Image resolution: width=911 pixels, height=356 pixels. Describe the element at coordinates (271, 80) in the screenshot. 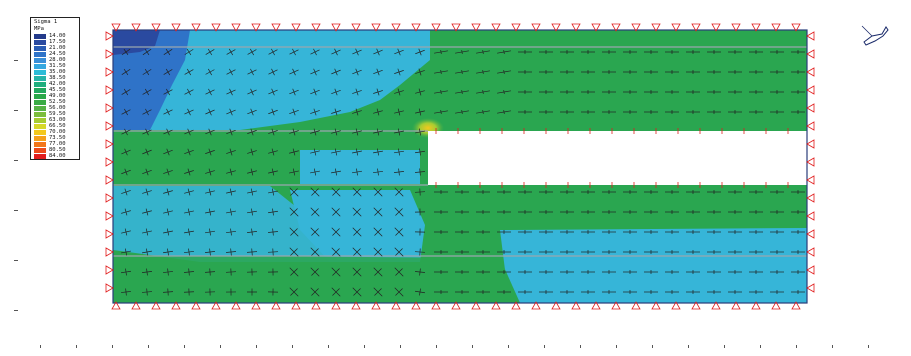

I see `contour-zone-cyan-upper` at that location.